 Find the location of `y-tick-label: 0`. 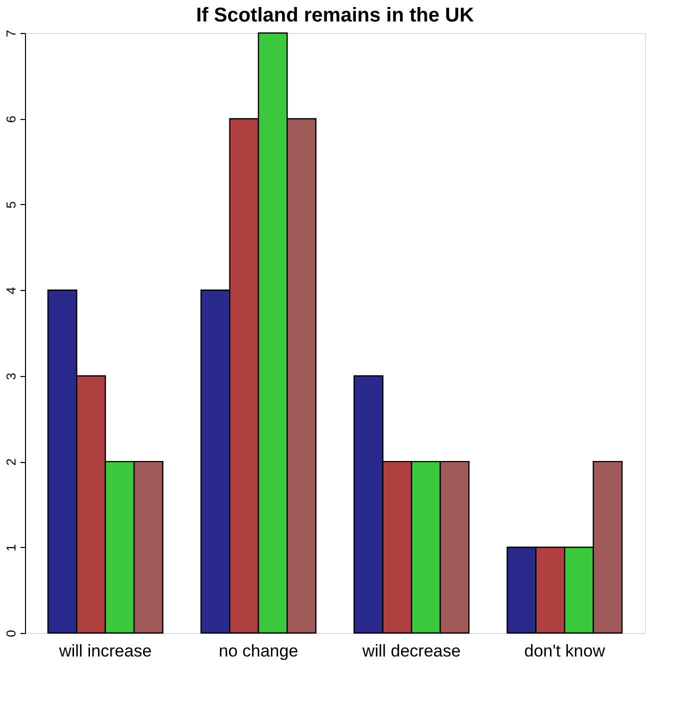

y-tick-label: 0 is located at coordinates (11, 634).